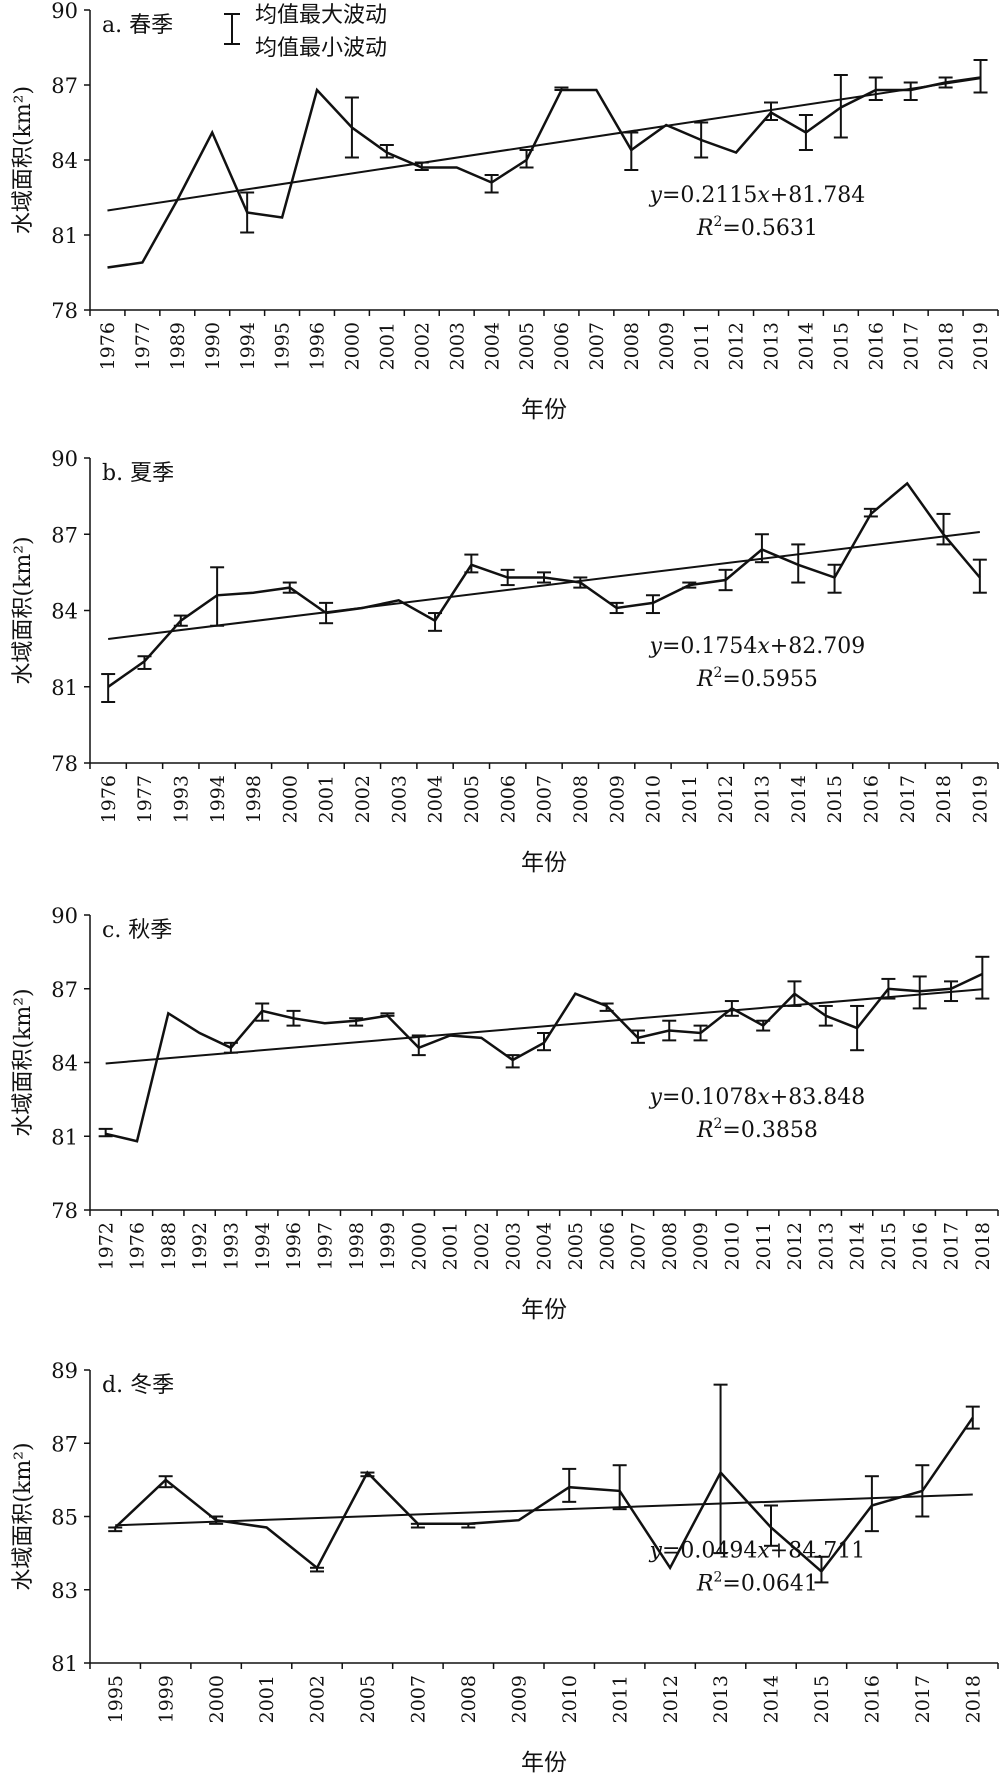  What do you see at coordinates (137, 25) in the screenshot?
I see `panel-title: a. 春季` at bounding box center [137, 25].